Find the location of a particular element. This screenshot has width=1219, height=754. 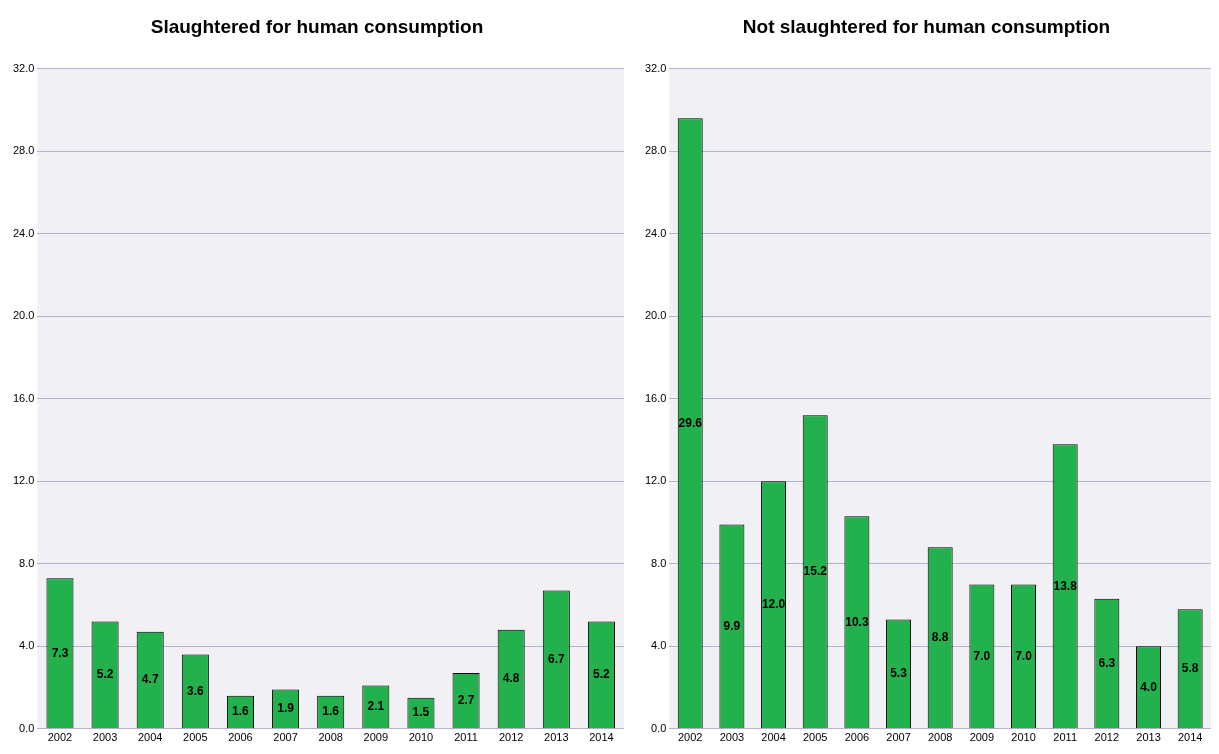

data-label: 4.7 is located at coordinates (150, 679).